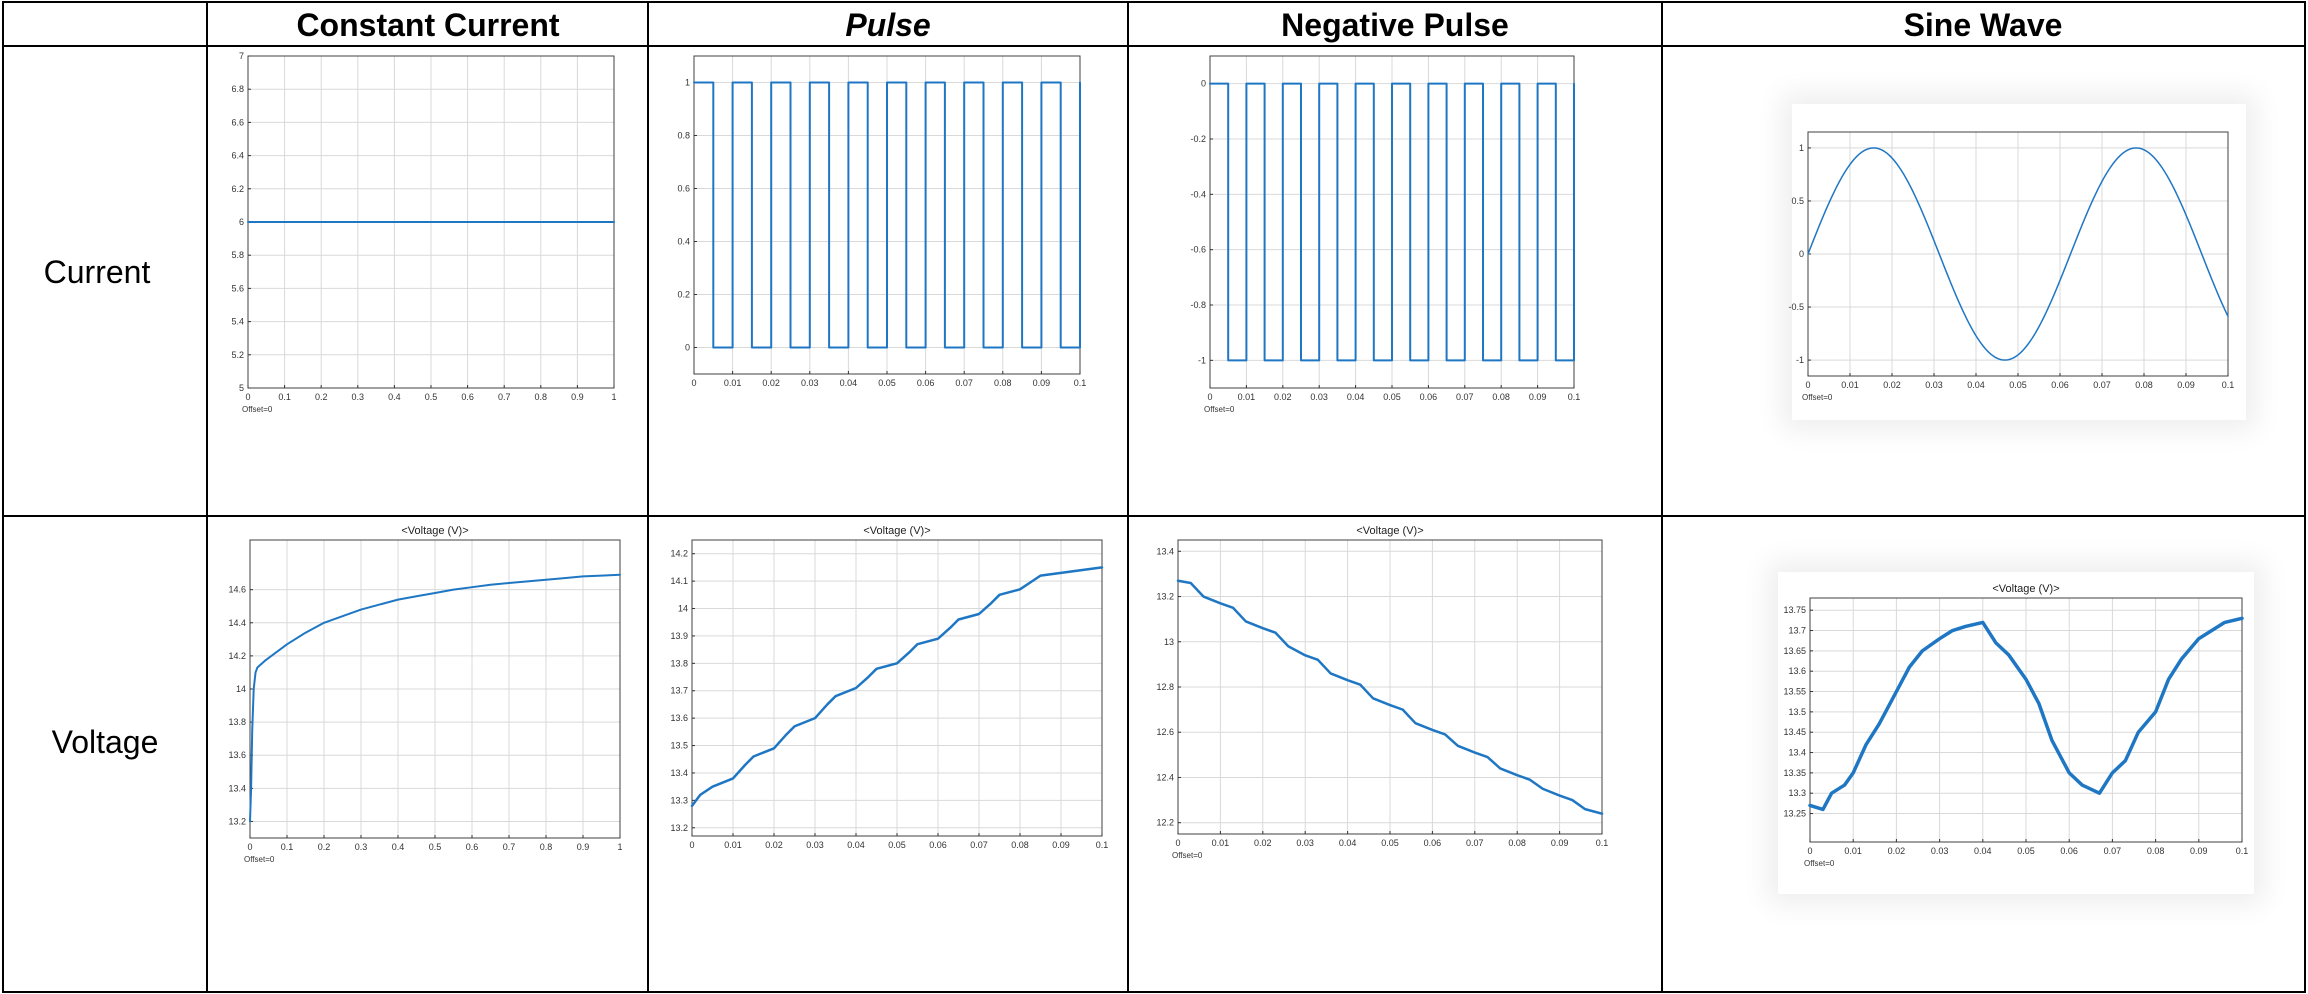 The image size is (2308, 994). What do you see at coordinates (2026, 714) in the screenshot?
I see `sine-voltage-series-line` at bounding box center [2026, 714].